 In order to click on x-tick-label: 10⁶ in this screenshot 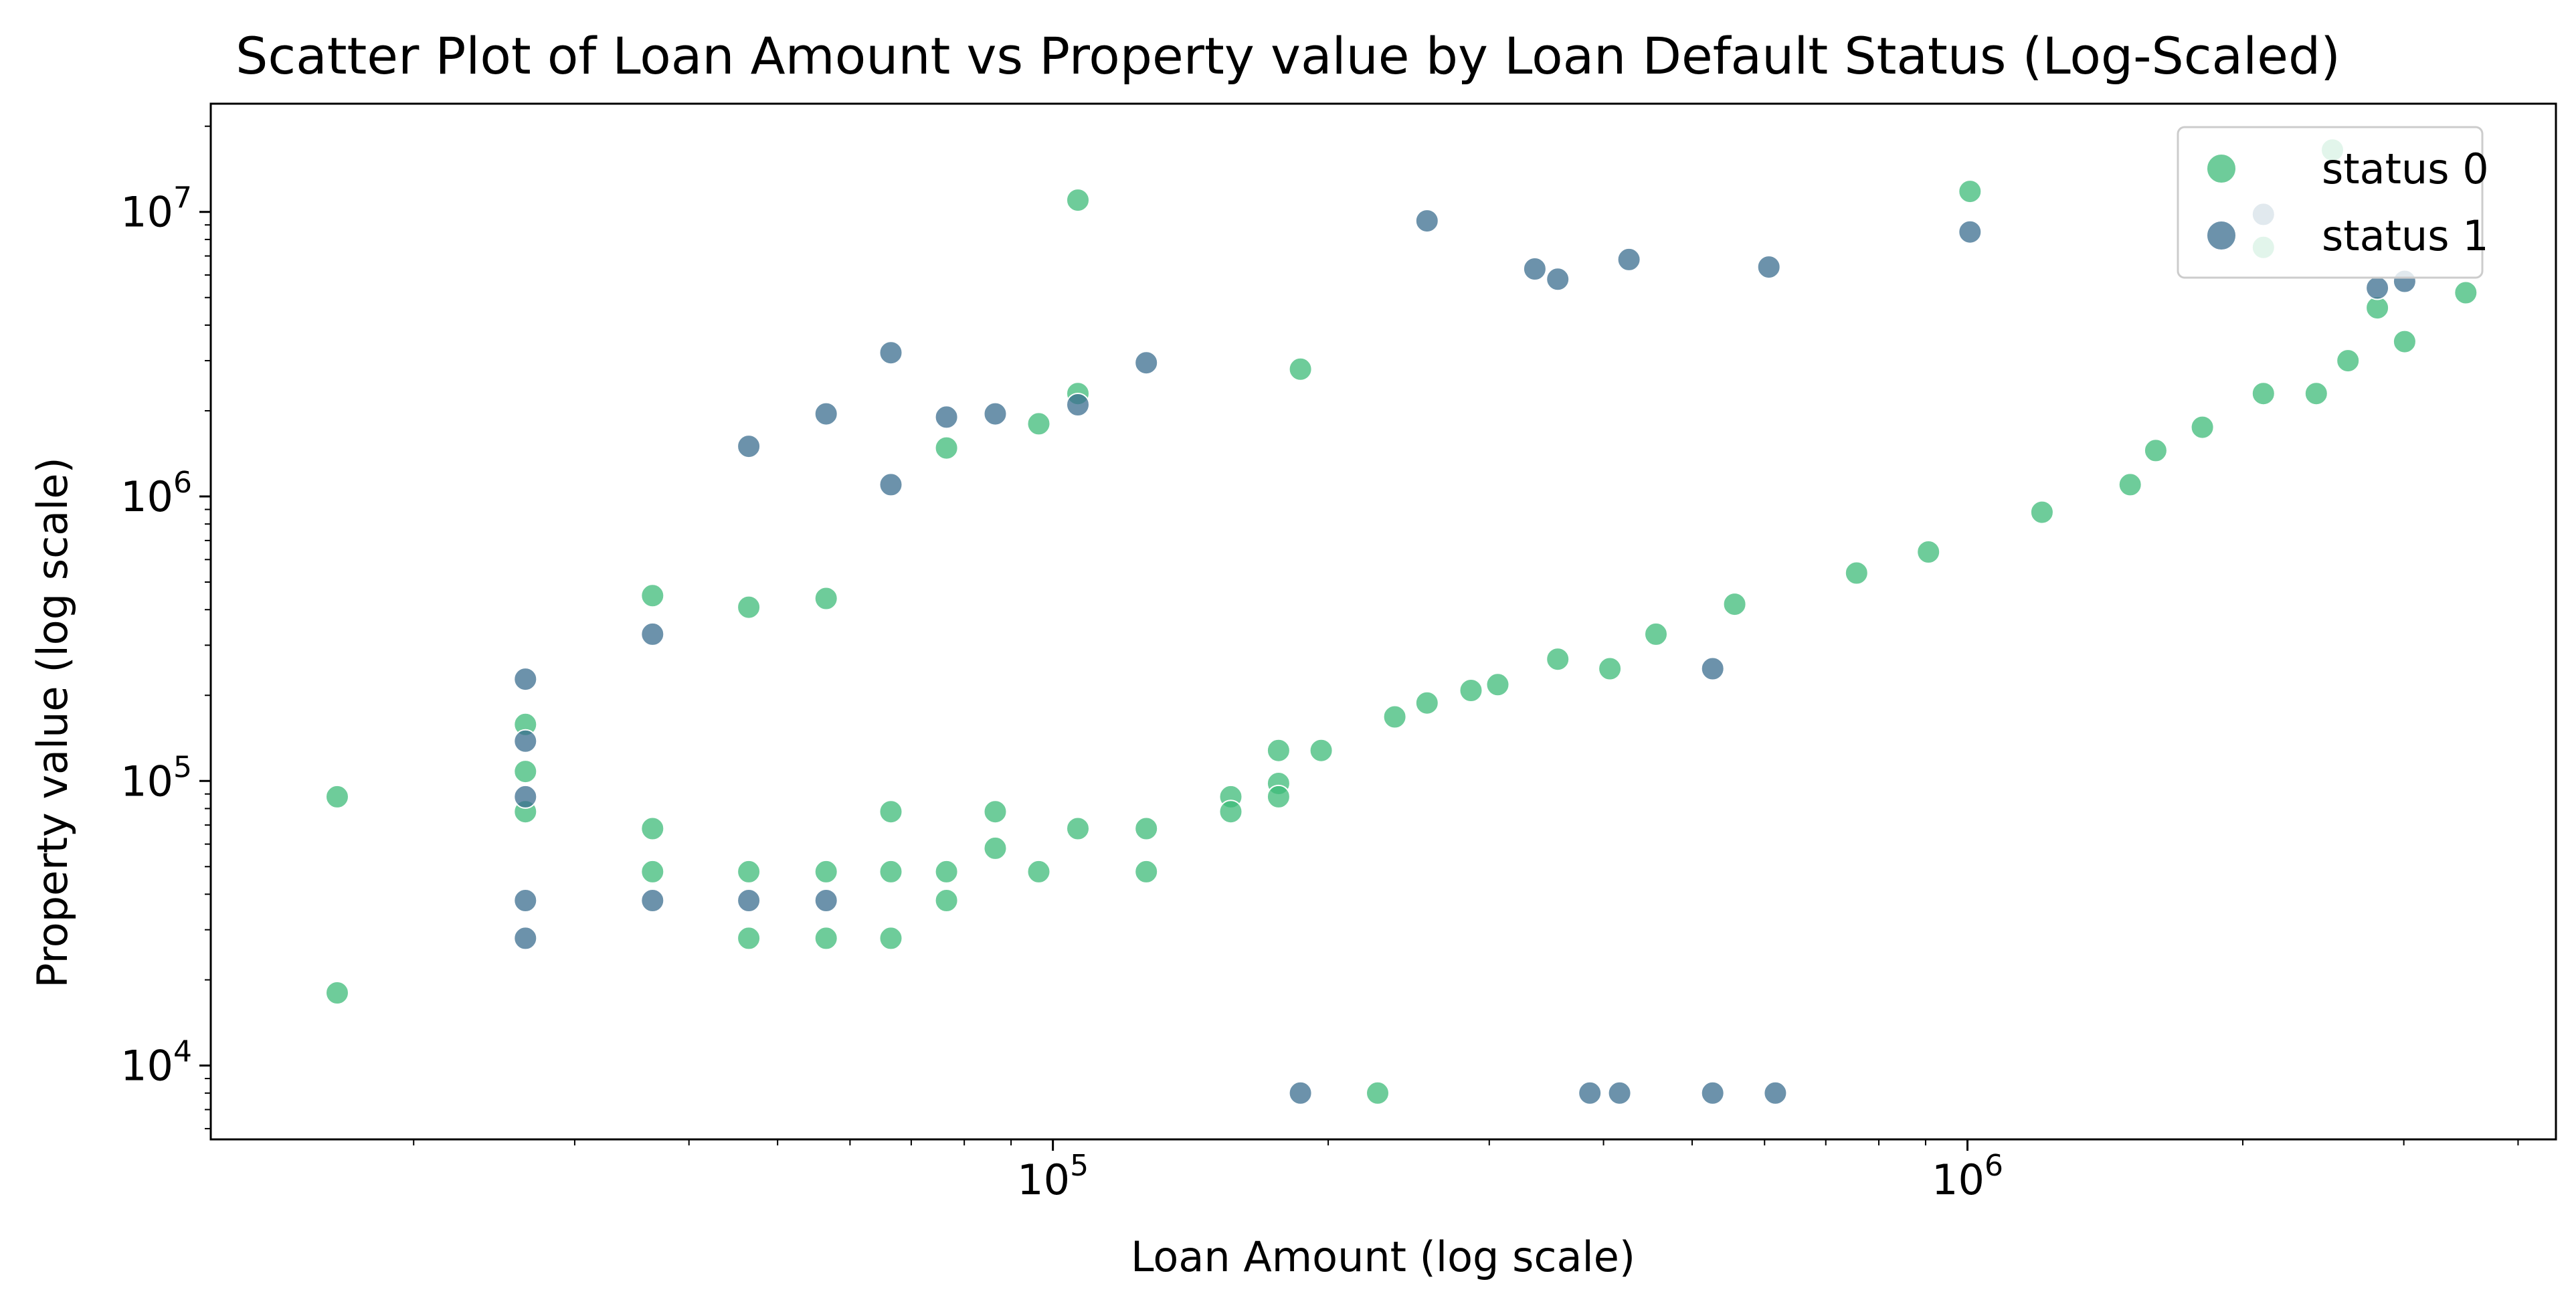, I will do `click(1967, 1176)`.